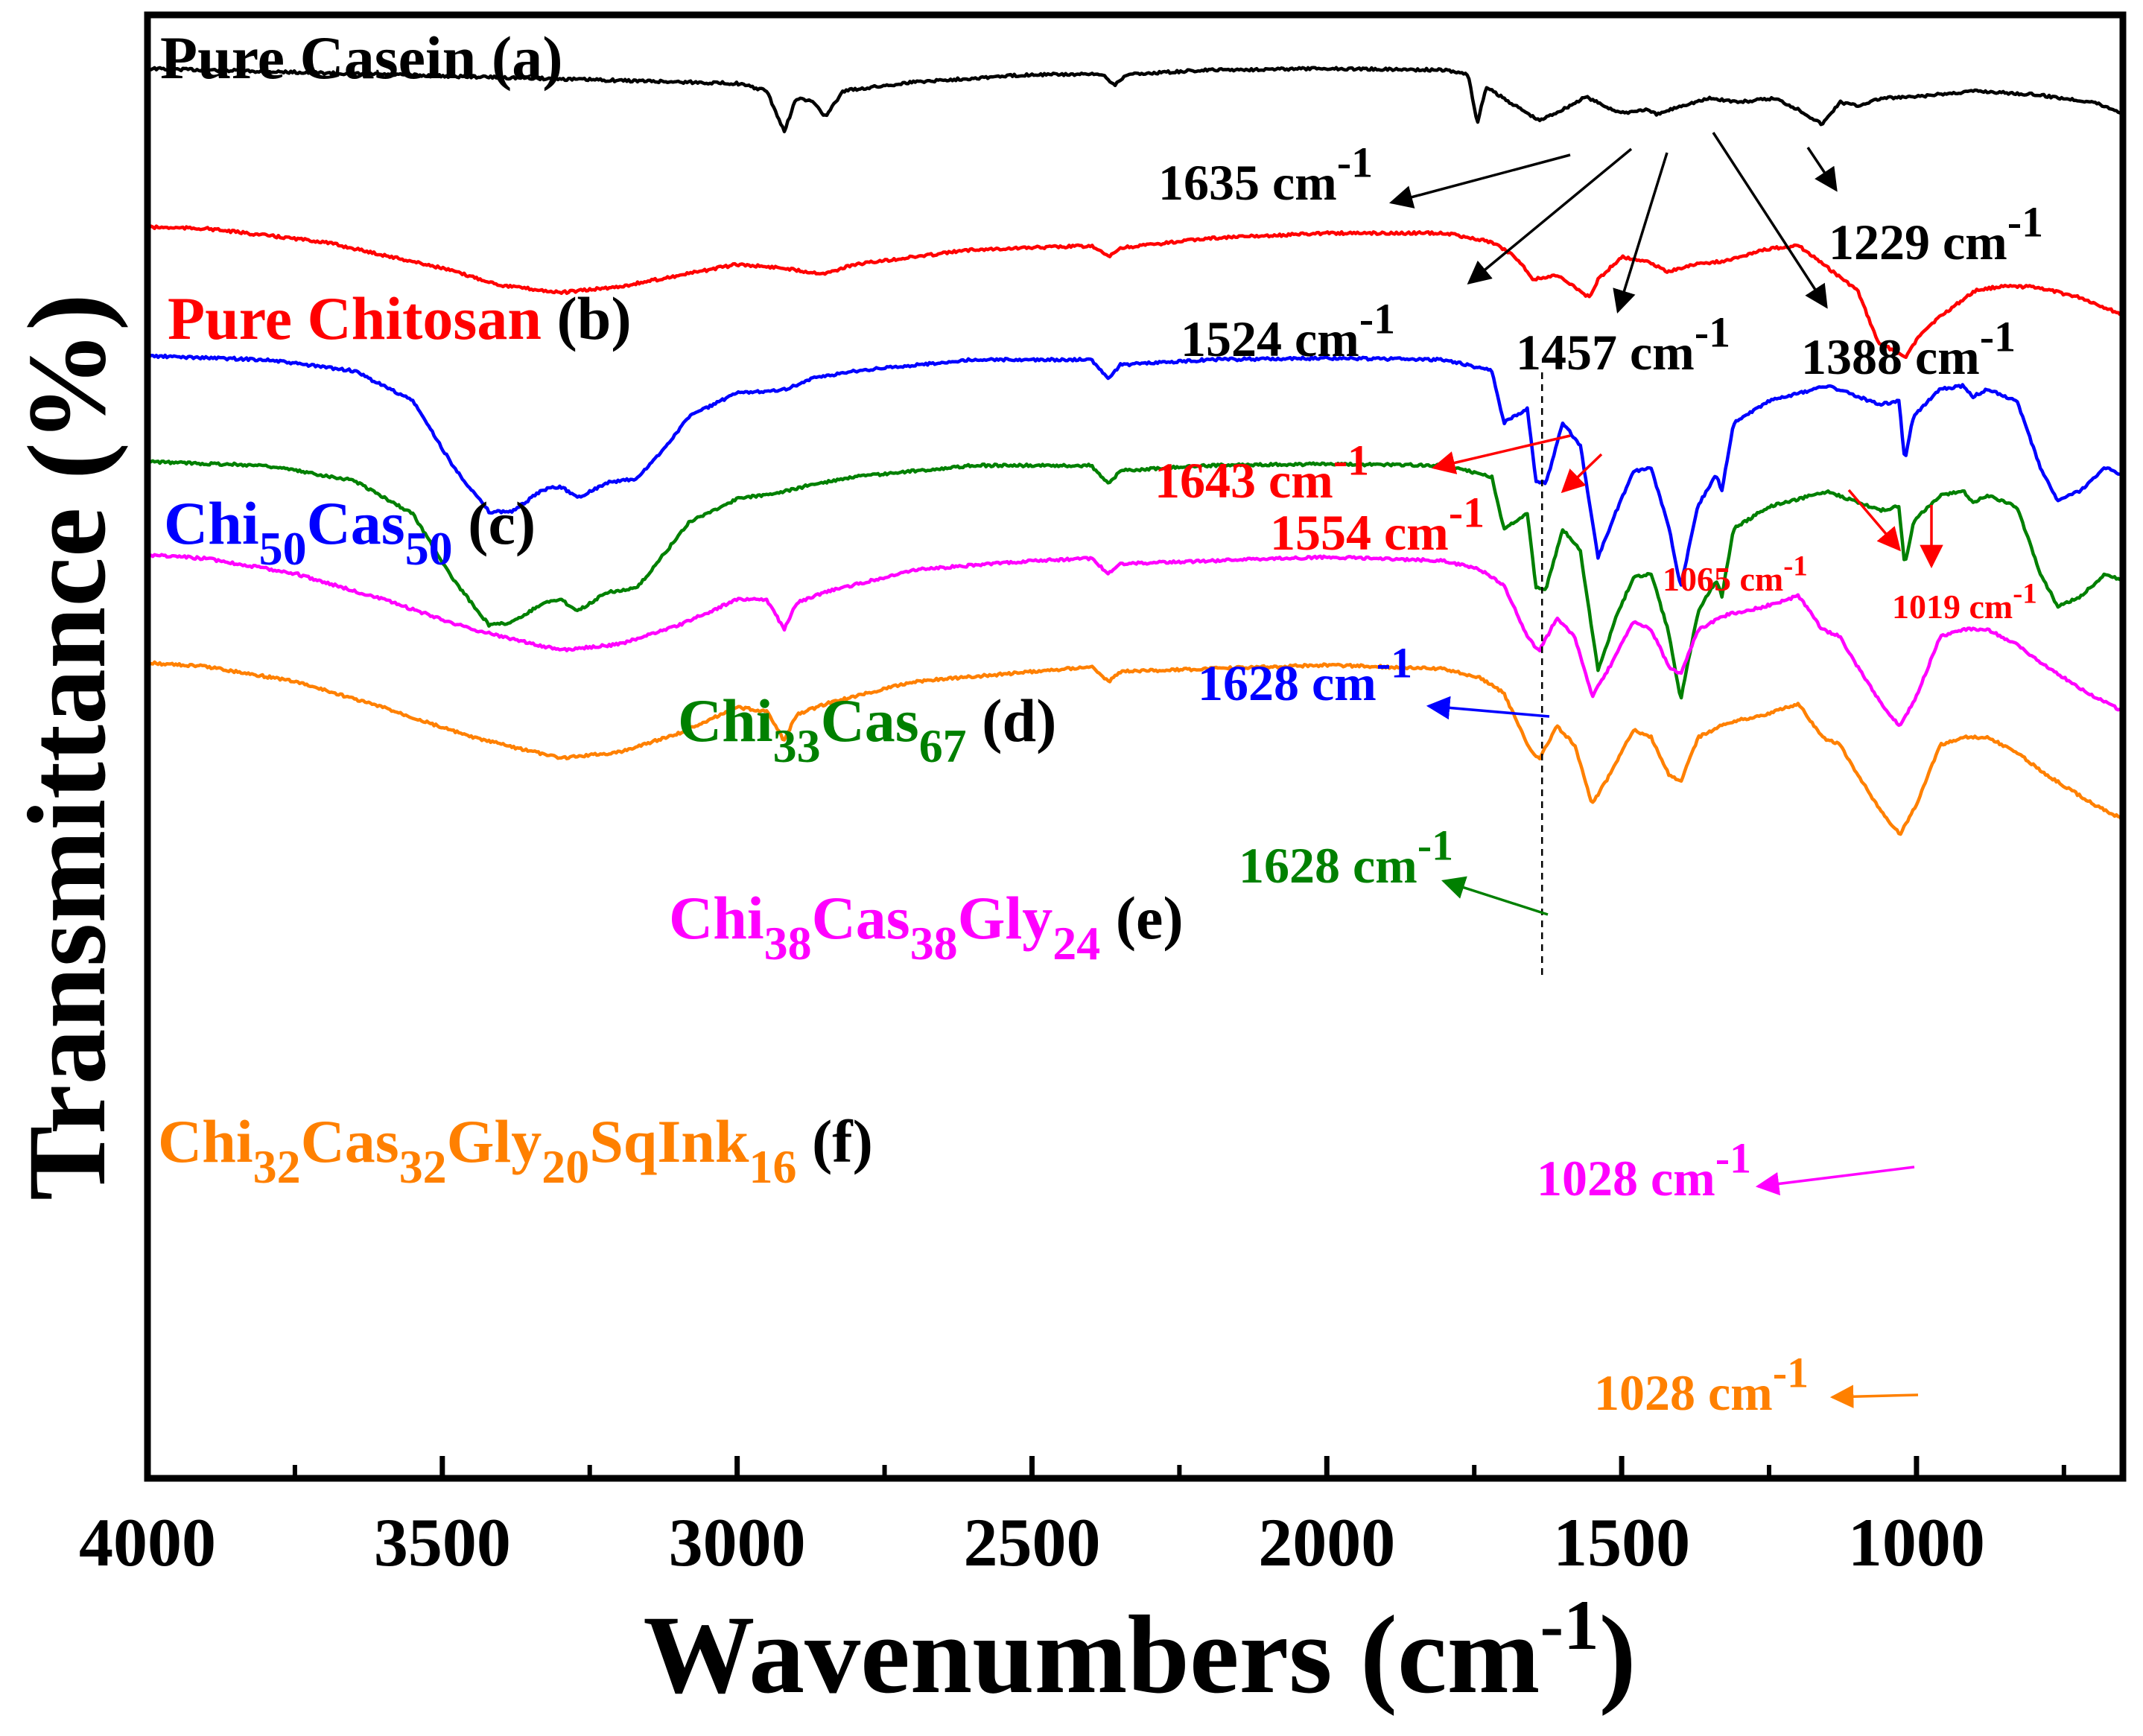  I want to click on x-tick-label-3000: 3000, so click(737, 1542).